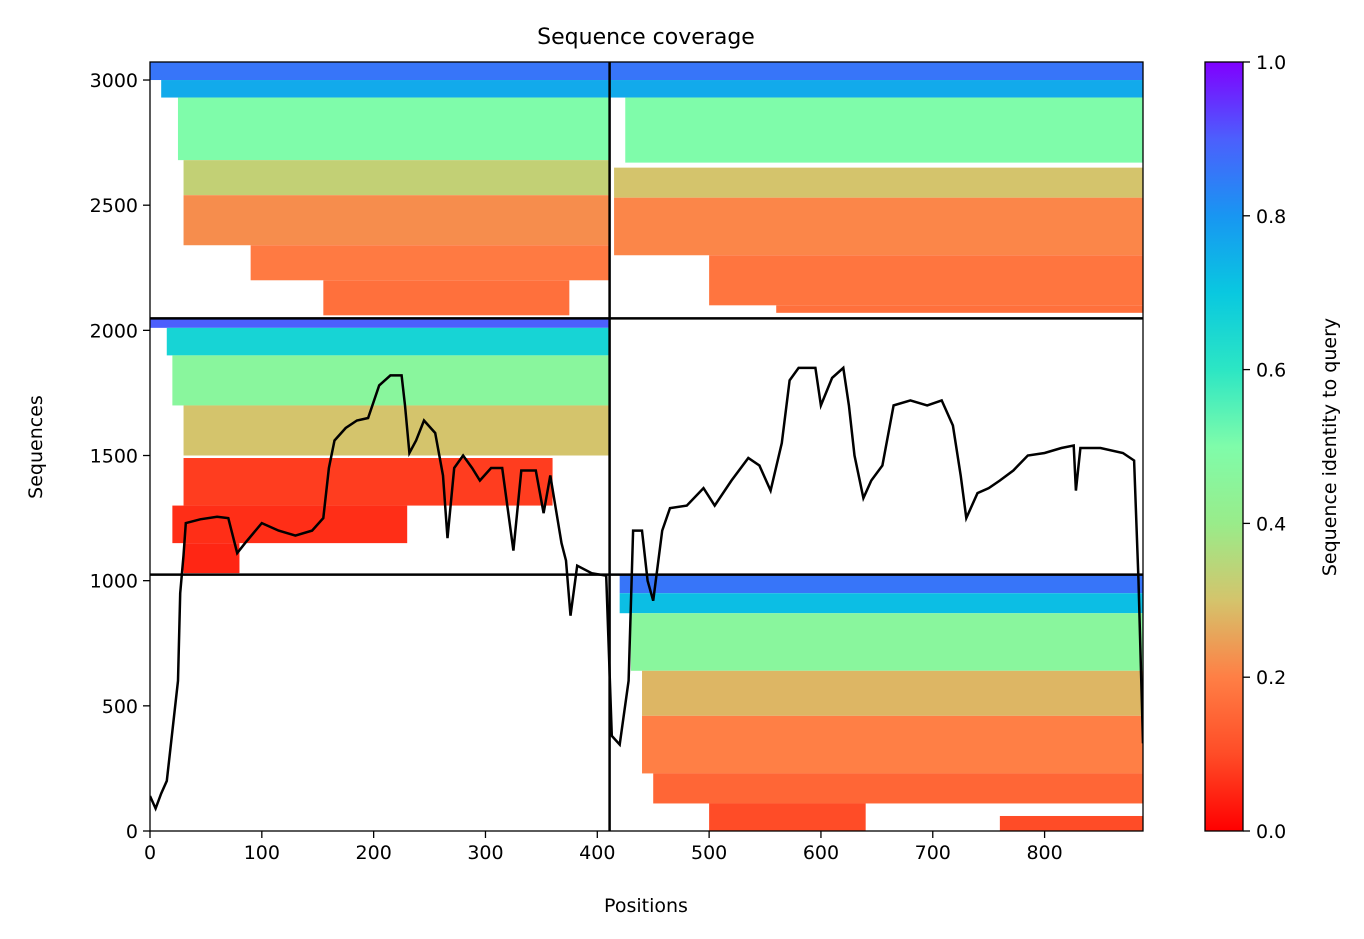 This screenshot has width=1364, height=939. I want to click on x-tick-label: 300, so click(485, 853).